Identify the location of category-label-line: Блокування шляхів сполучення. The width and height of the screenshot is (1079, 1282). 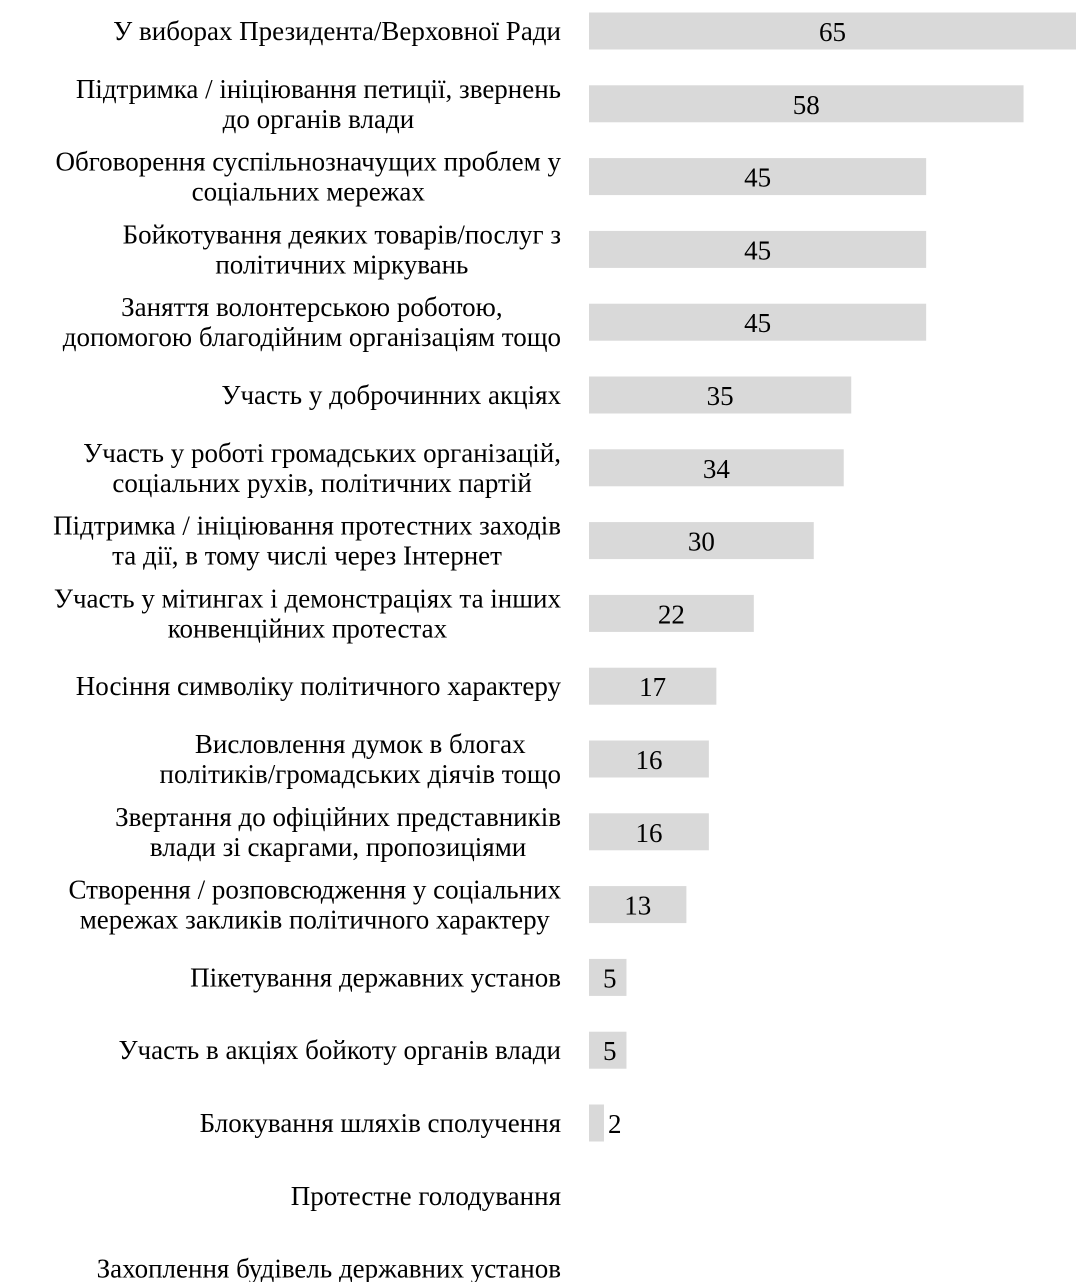
(380, 1123).